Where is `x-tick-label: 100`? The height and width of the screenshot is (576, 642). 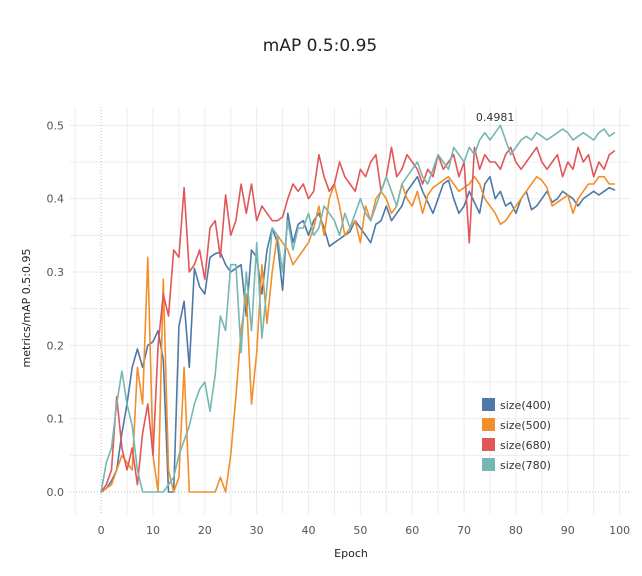 x-tick-label: 100 is located at coordinates (619, 530).